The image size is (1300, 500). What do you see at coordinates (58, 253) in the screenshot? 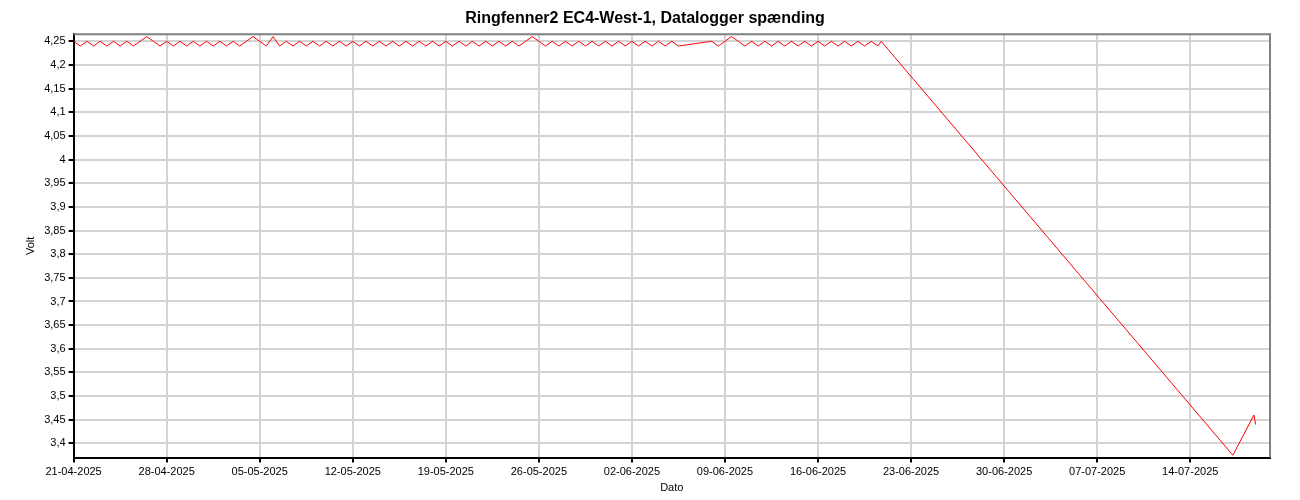
I see `y-tick-label: 3,8` at bounding box center [58, 253].